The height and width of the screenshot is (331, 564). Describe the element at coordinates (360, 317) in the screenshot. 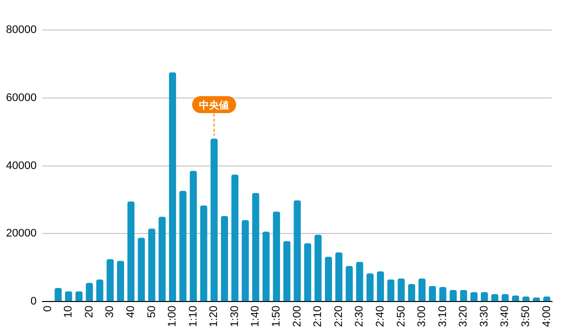

I see `x-tick-label: 2:30` at that location.